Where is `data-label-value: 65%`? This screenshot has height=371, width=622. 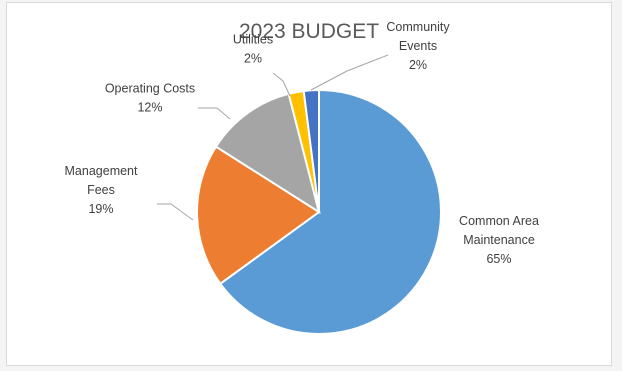 data-label-value: 65% is located at coordinates (498, 259).